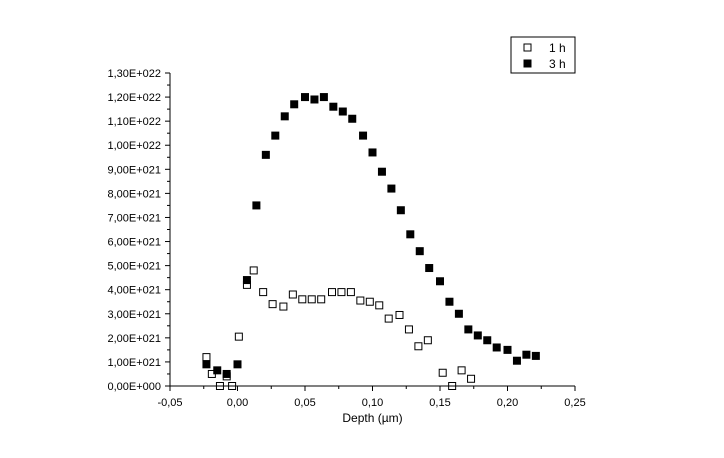 Image resolution: width=724 pixels, height=458 pixels. What do you see at coordinates (134, 363) in the screenshot?
I see `y-tick-label: 1,00E+021` at bounding box center [134, 363].